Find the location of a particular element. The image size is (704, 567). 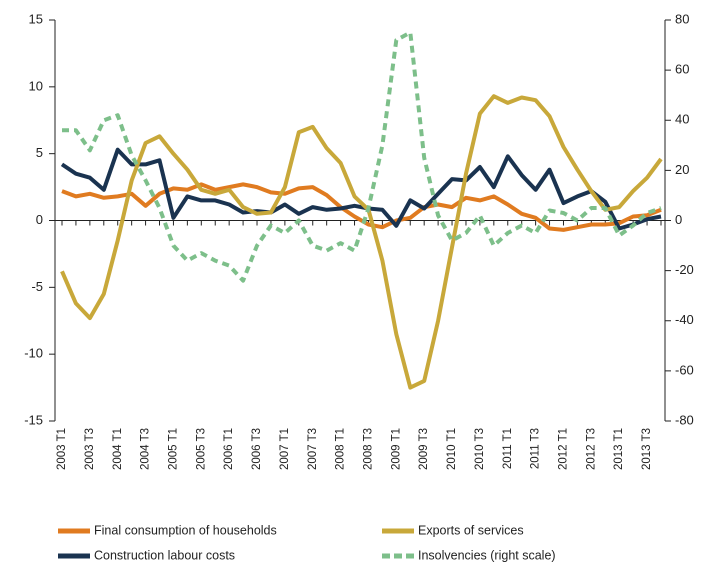

y2-tick-label: 80 is located at coordinates (682, 18).